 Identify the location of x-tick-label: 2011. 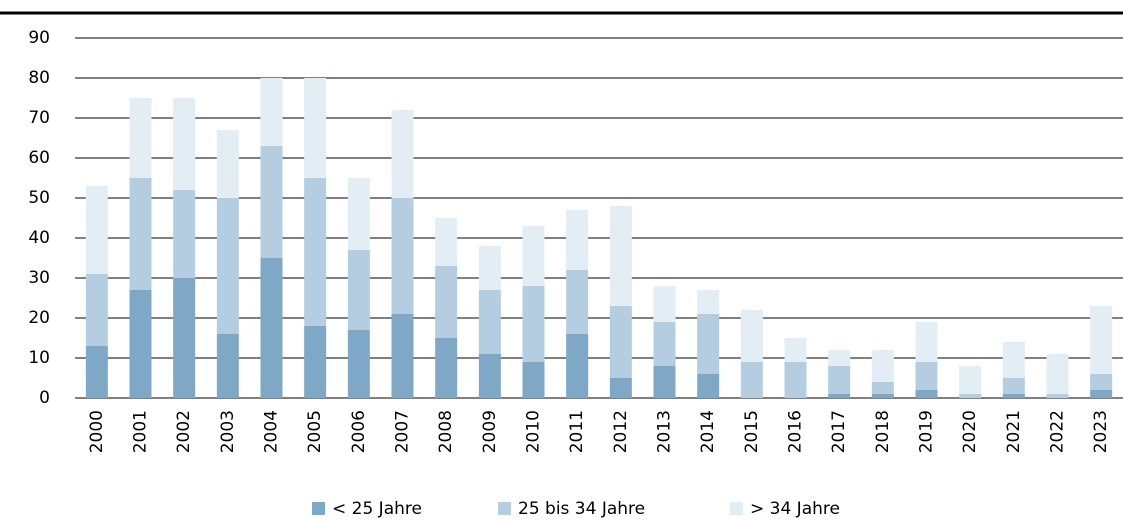
(577, 431).